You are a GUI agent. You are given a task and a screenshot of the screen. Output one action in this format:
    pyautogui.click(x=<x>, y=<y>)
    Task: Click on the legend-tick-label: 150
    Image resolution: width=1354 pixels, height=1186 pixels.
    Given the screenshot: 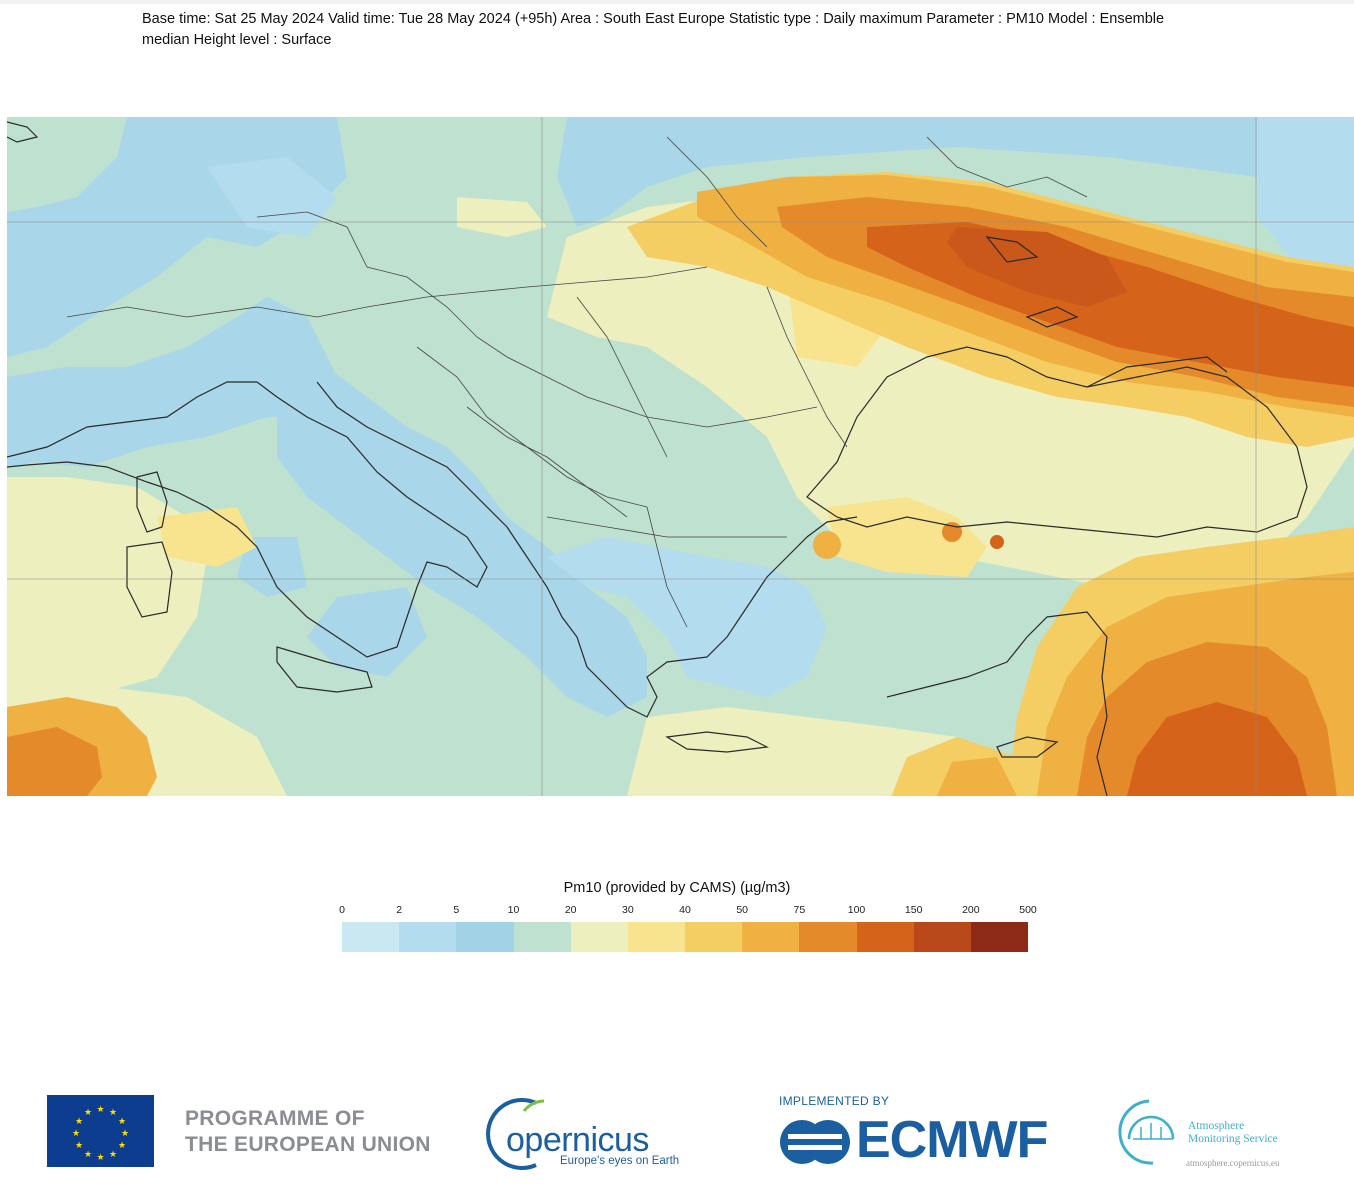 What is the action you would take?
    pyautogui.click(x=913, y=910)
    